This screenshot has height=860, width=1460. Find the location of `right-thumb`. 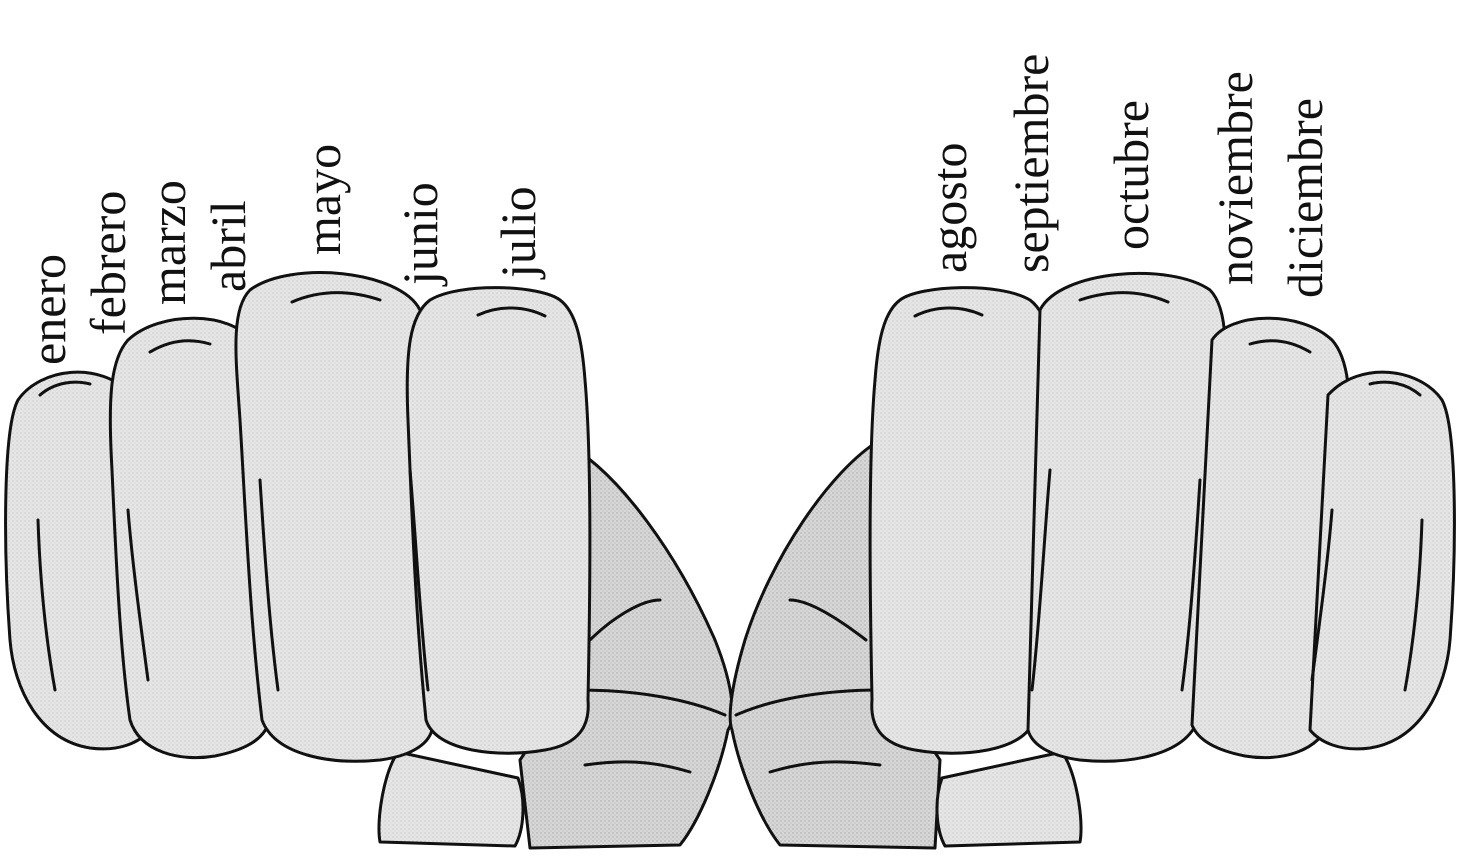

right-thumb is located at coordinates (1009, 799).